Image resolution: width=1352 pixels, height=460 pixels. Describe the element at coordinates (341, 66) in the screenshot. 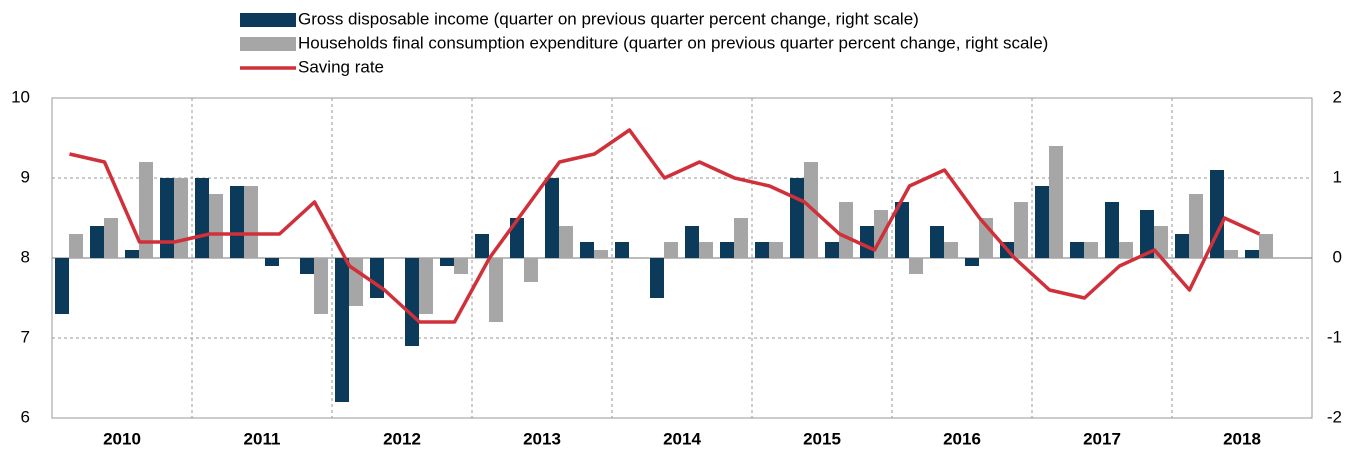

I see `legend-label: Saving rate` at that location.